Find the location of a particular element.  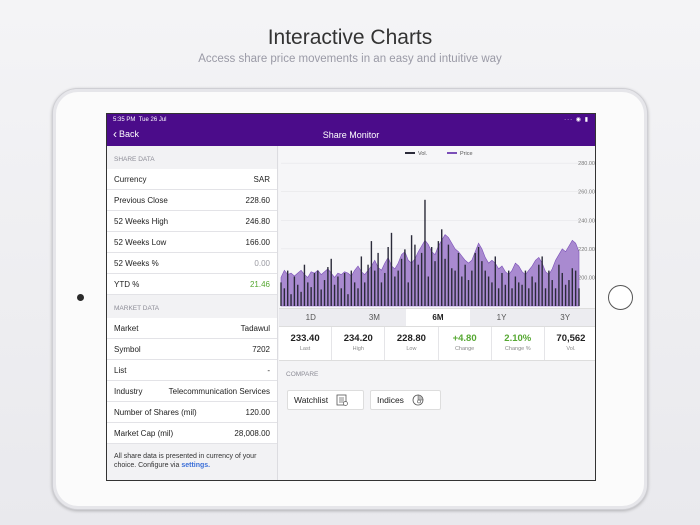

price-chart: 280.00 260.00 240.00 220.00 200.00 Vol. Price is located at coordinates (437, 227).